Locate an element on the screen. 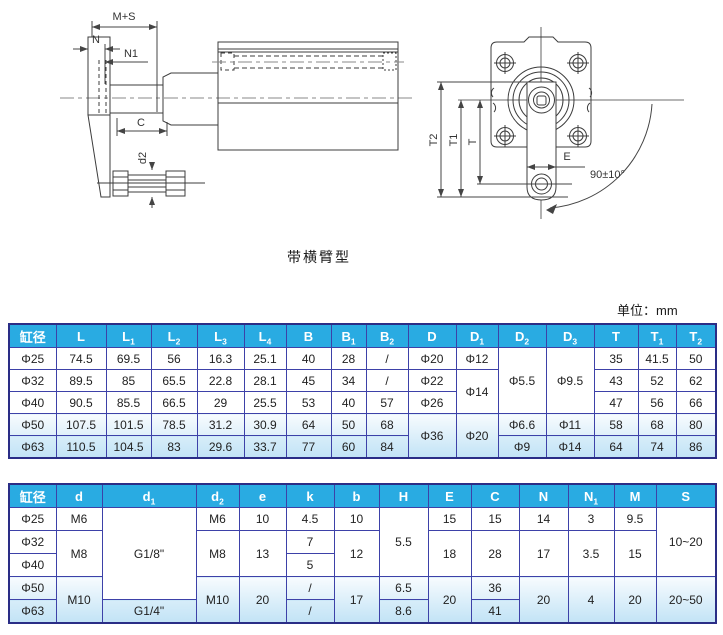 This screenshot has width=723, height=635. table-cell: 3 is located at coordinates (591, 519).